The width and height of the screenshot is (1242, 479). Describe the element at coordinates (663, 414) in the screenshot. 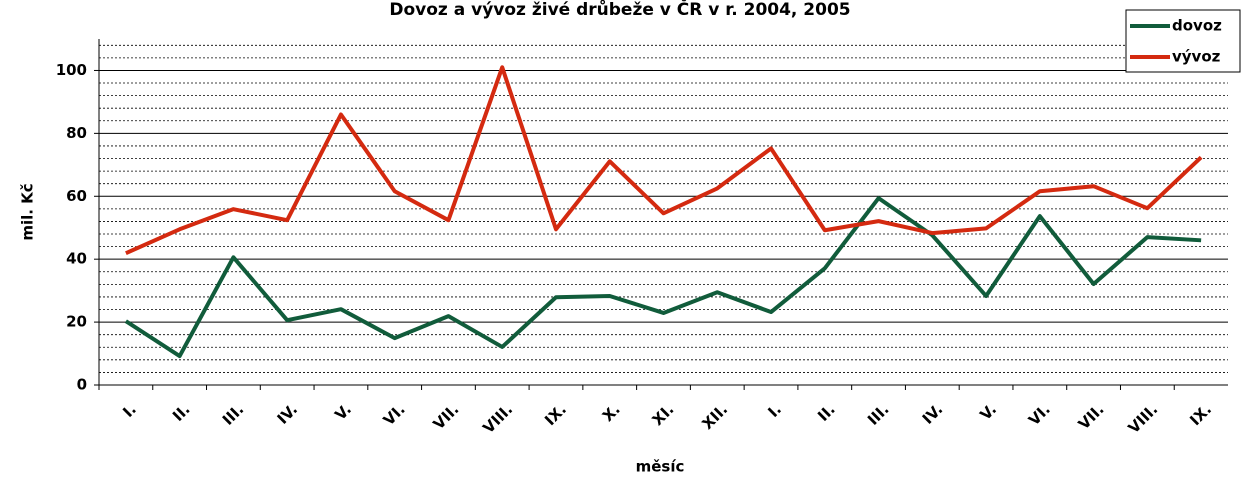

I see `x-tick-label: XI.` at that location.